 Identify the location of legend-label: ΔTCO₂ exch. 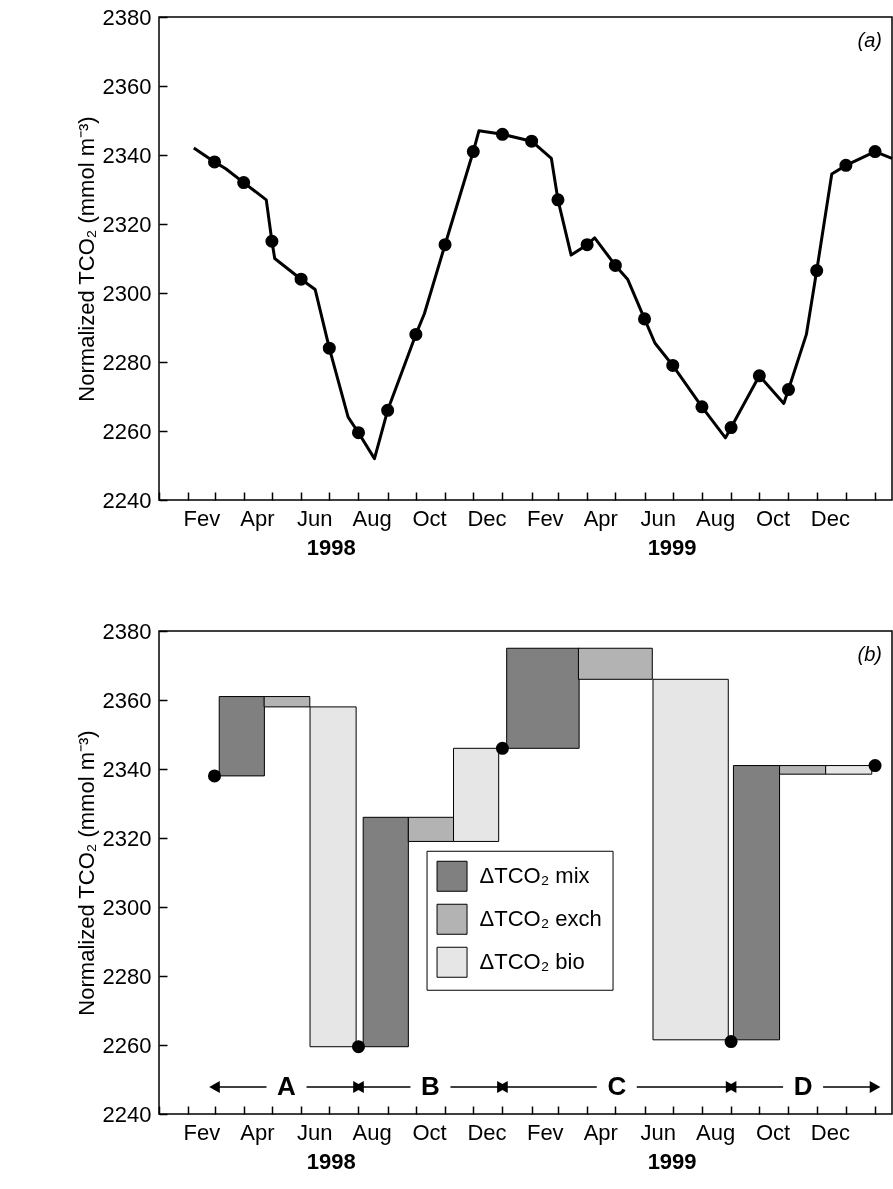
(540, 919).